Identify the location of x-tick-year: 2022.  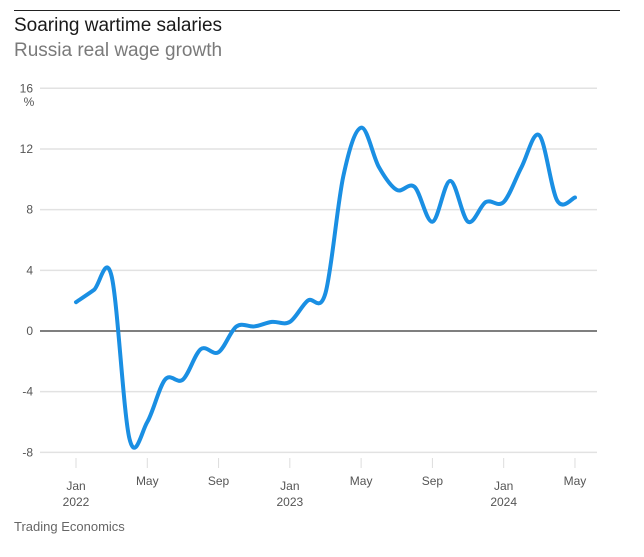
(76, 502).